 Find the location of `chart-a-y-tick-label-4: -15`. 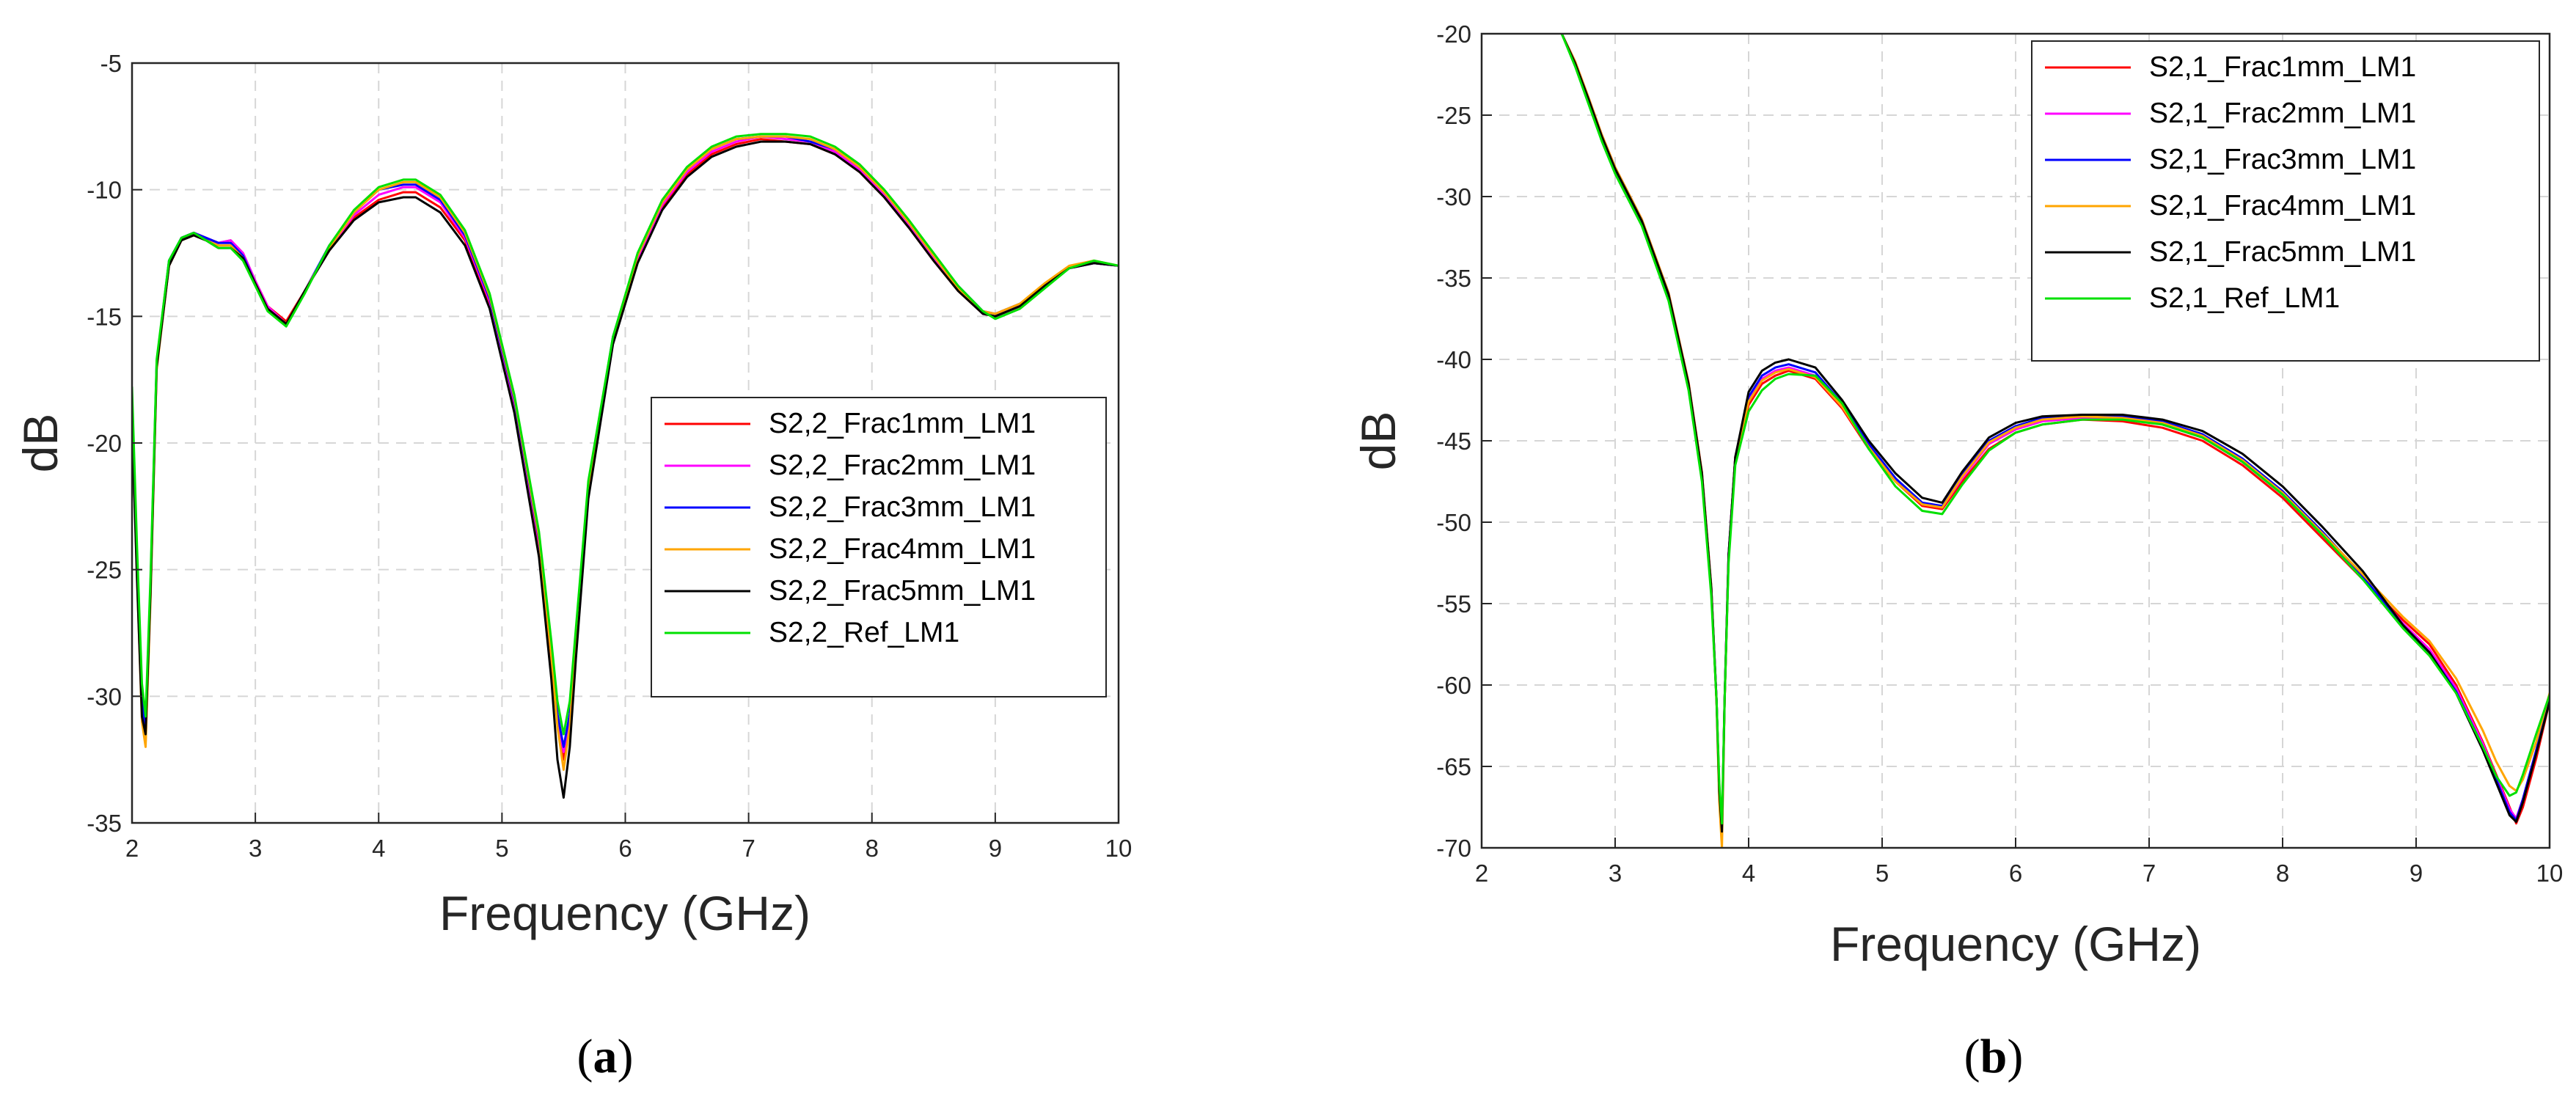

chart-a-y-tick-label-4: -15 is located at coordinates (104, 316).